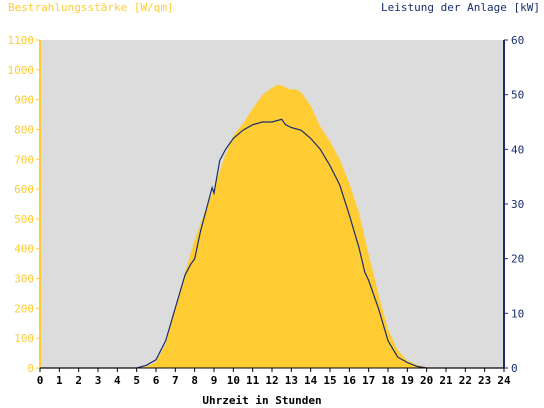 This screenshot has height=408, width=544. Describe the element at coordinates (517, 204) in the screenshot. I see `y-right-tick-label: 30` at that location.